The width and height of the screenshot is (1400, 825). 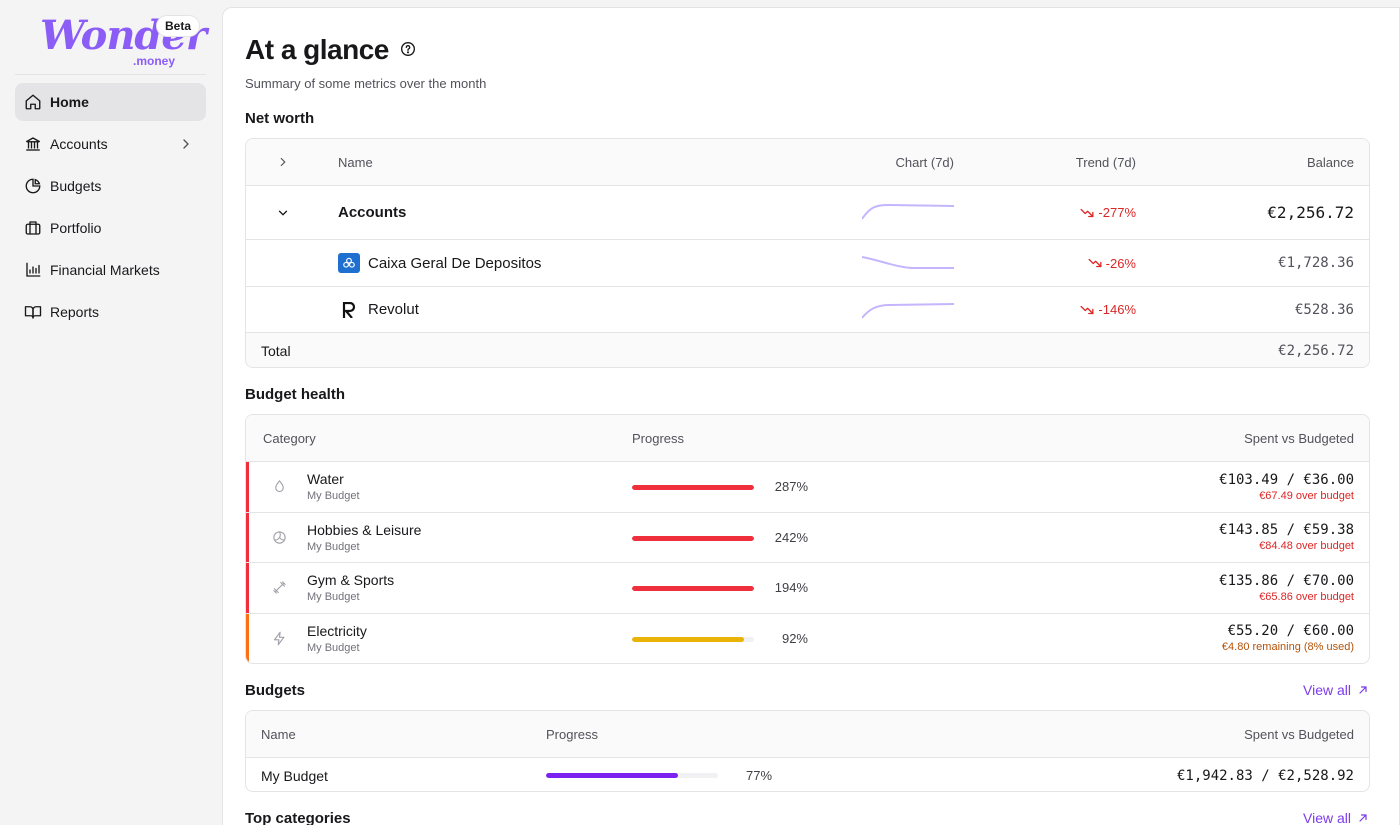 I want to click on table-row: Revolut -146% €528.36, so click(x=807, y=309).